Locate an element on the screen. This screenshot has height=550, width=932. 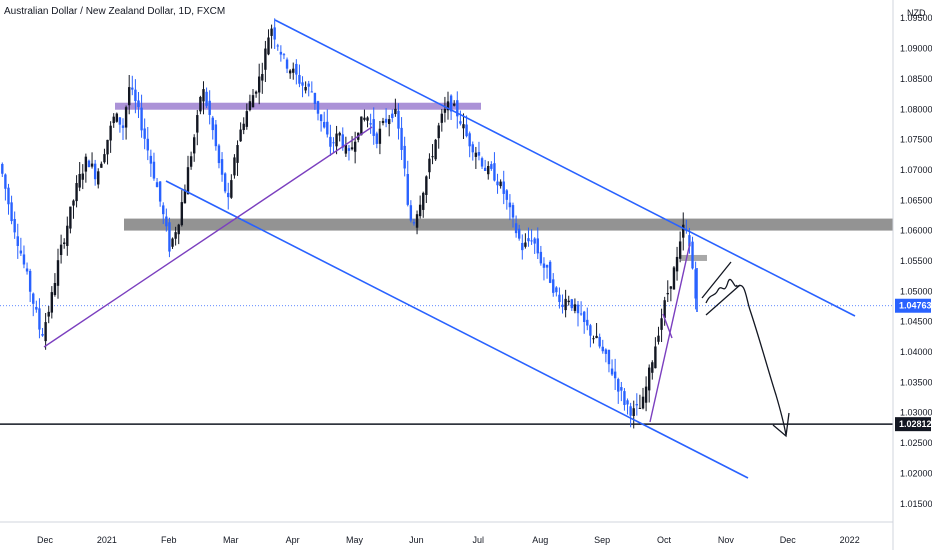
price-tick-label: 1.07500 is located at coordinates (916, 140).